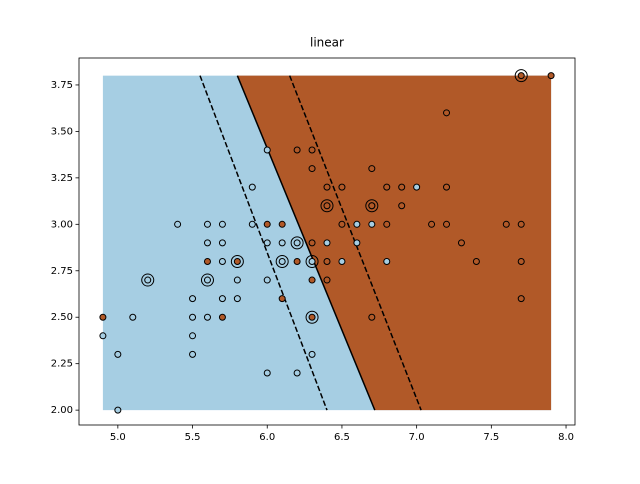  I want to click on x-tick-label: 7.5, so click(491, 437).